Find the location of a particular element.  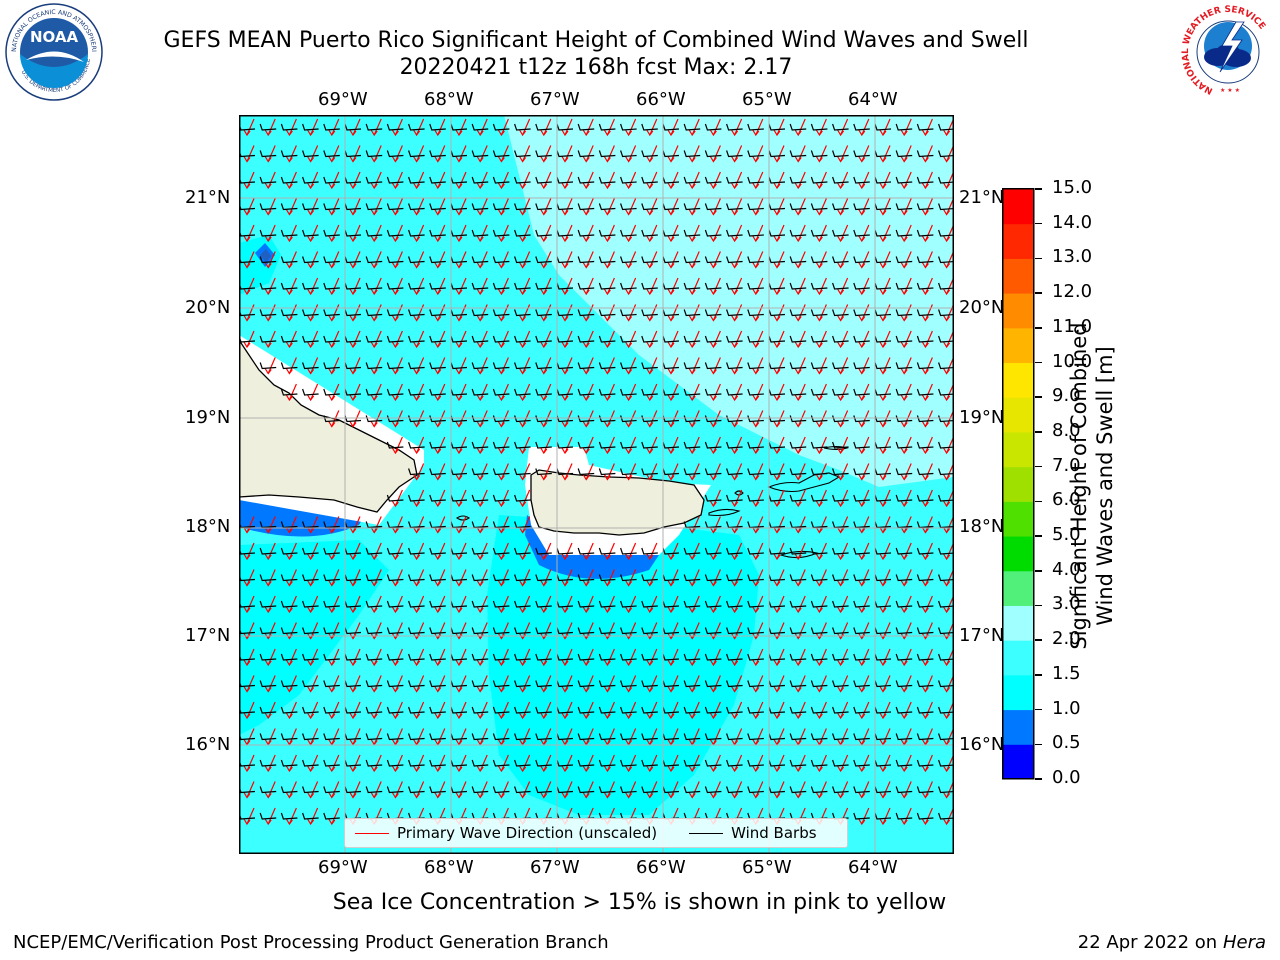

lat-label-right-20n: 20°N is located at coordinates (982, 307).